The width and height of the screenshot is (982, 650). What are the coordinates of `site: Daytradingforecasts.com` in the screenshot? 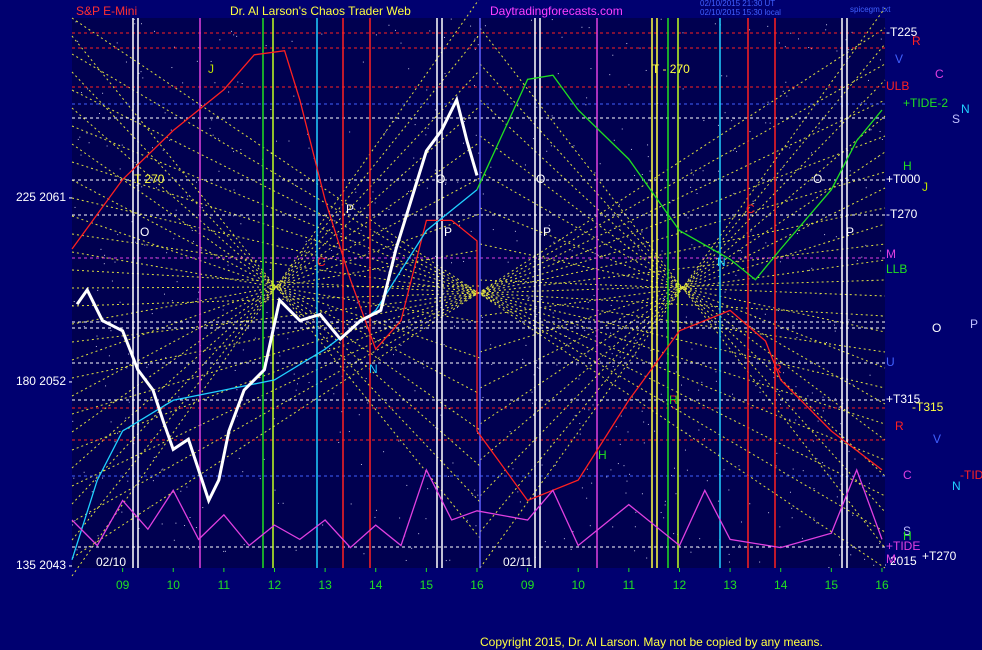 It's located at (556, 11).